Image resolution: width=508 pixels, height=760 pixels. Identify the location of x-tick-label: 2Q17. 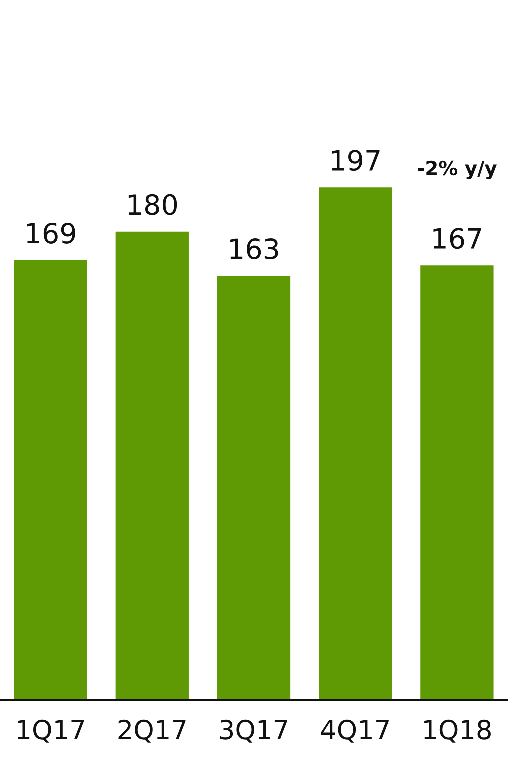
(152, 731).